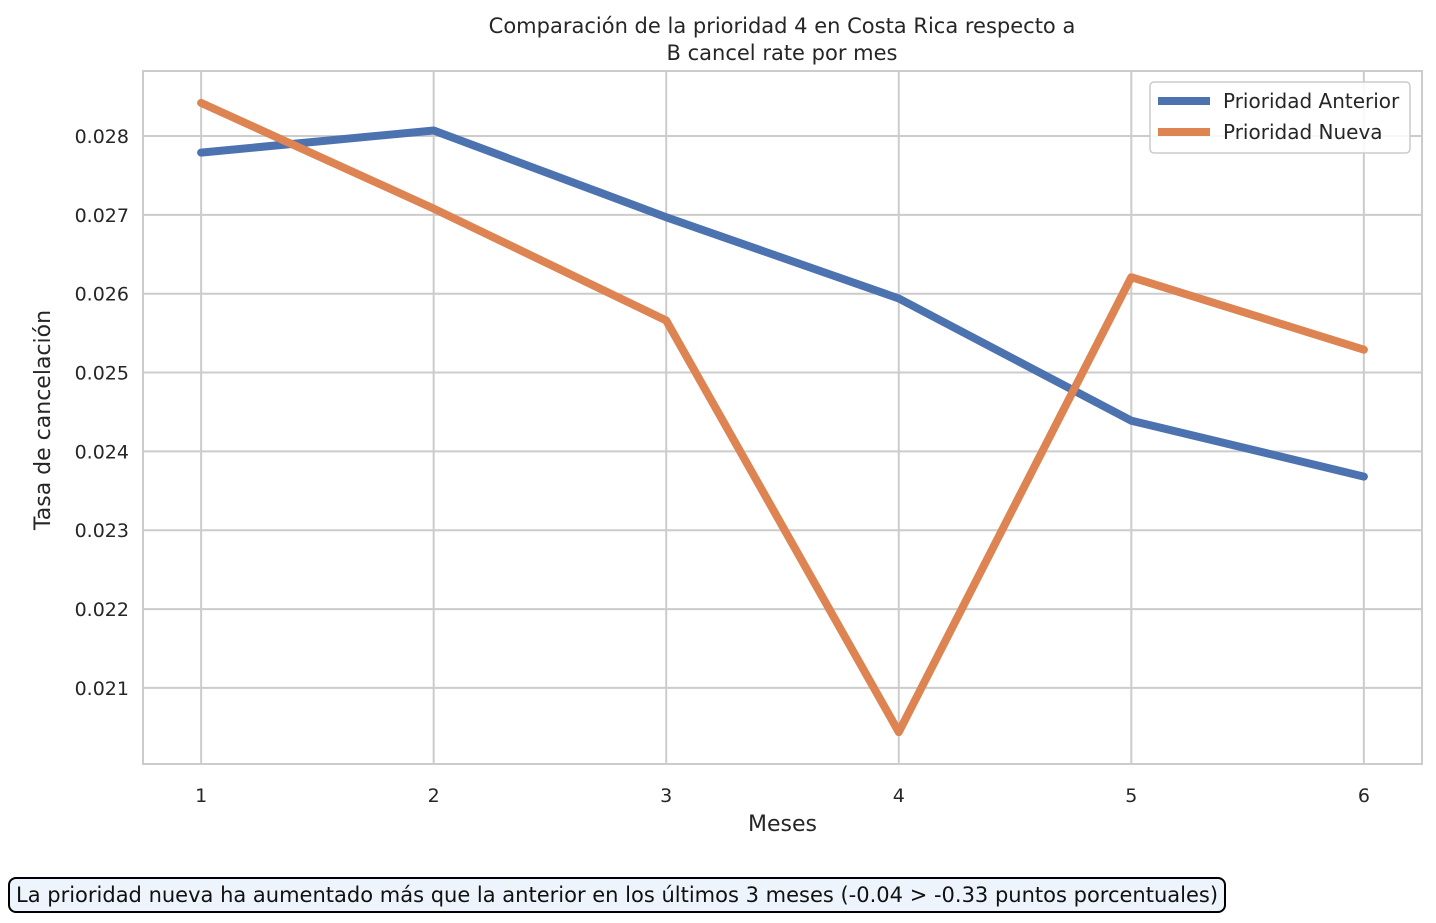 The image size is (1436, 923). I want to click on legend-label: Prioridad Nueva, so click(1303, 132).